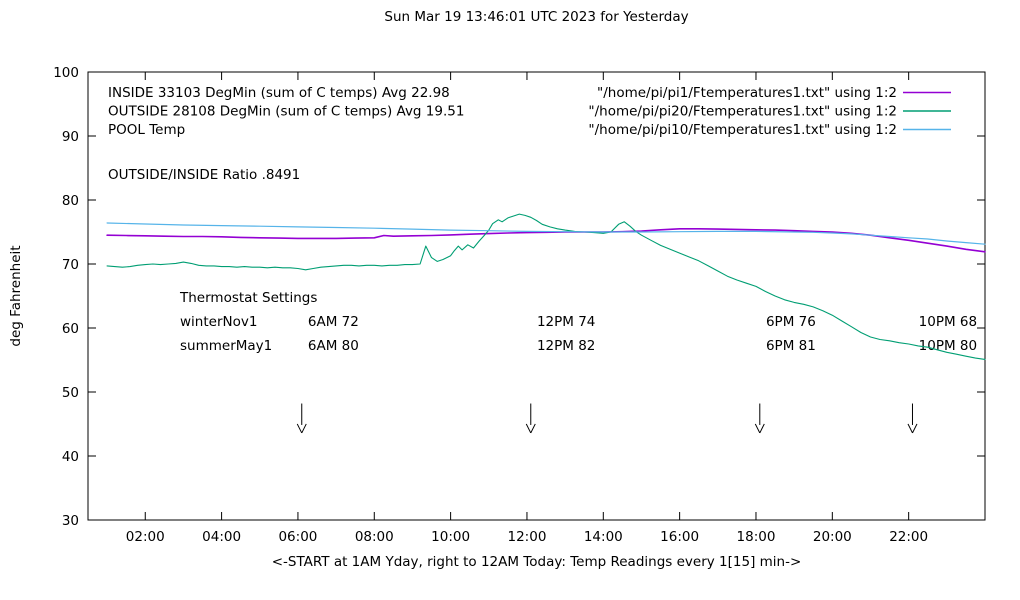 This screenshot has height=600, width=1020. What do you see at coordinates (374, 537) in the screenshot?
I see `x-tick-label: 08:00` at bounding box center [374, 537].